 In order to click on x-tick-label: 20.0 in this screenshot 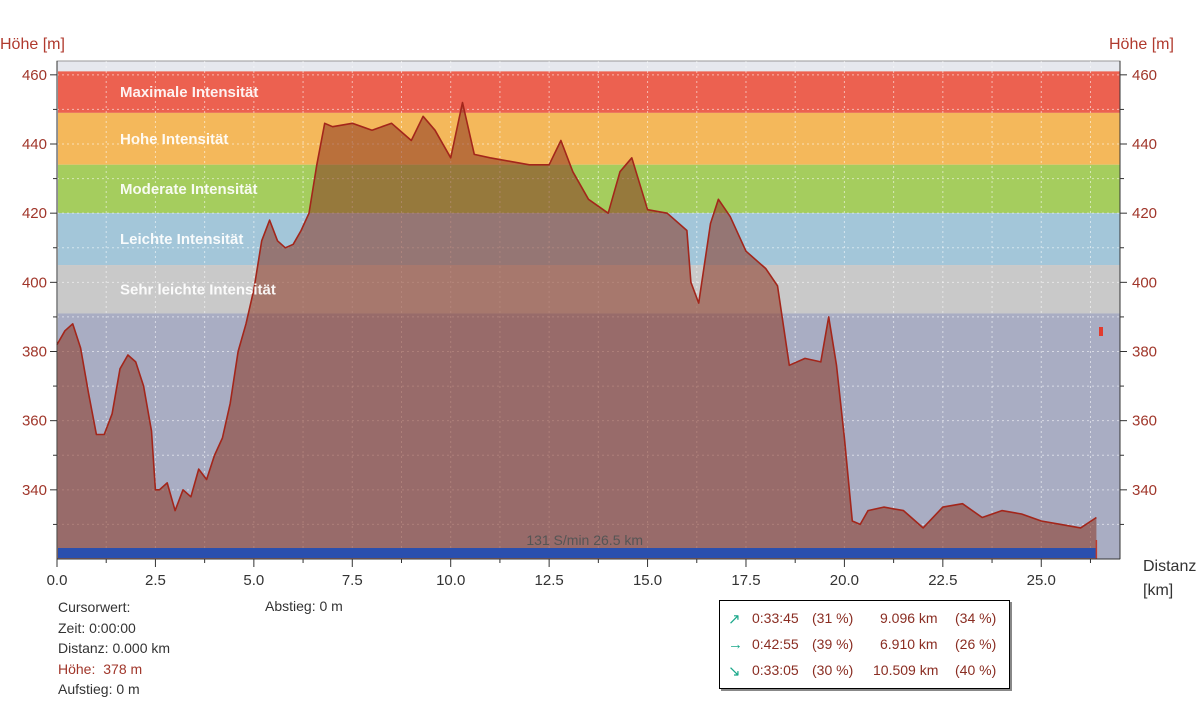, I will do `click(844, 580)`.